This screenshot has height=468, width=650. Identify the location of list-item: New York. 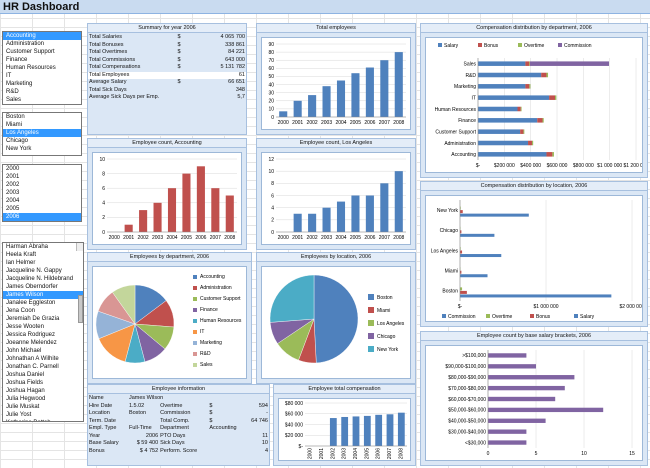
(19, 149).